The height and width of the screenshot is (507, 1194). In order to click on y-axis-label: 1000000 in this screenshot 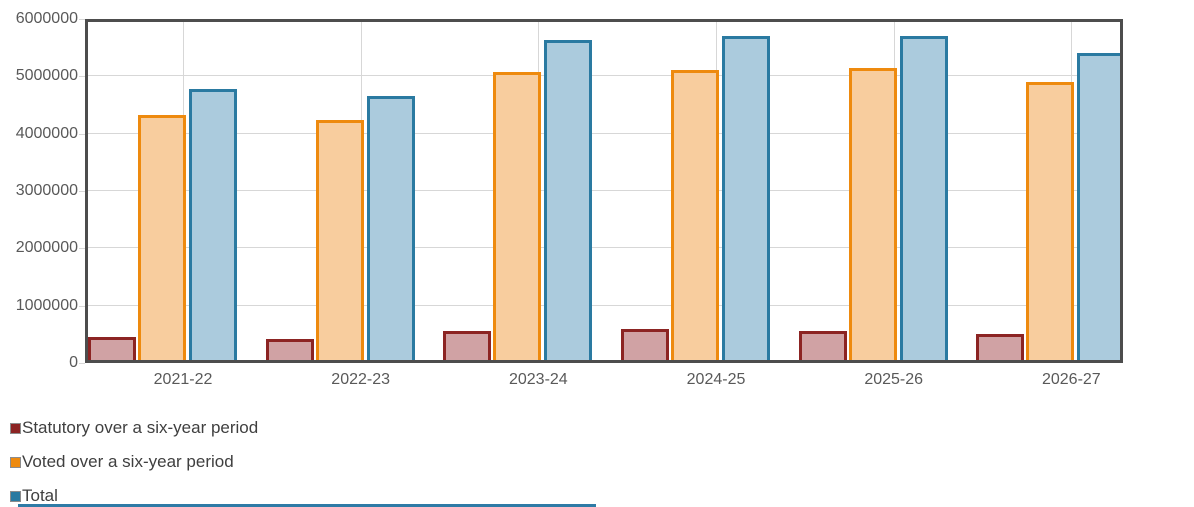, I will do `click(46, 305)`.